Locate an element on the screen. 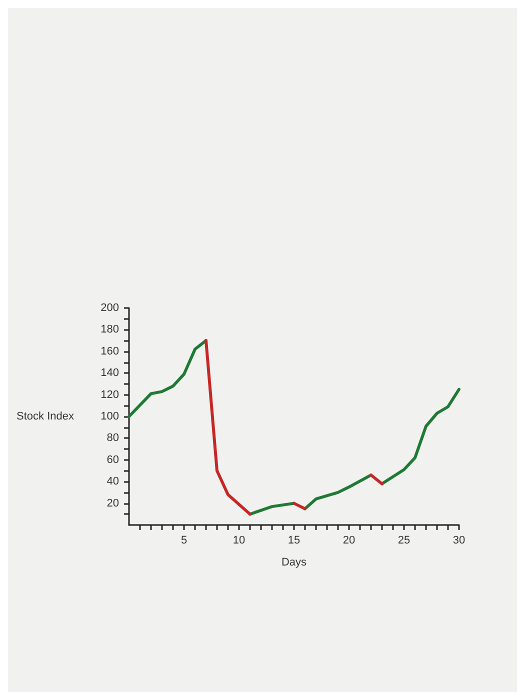  x-tick-label: 25 is located at coordinates (404, 540).